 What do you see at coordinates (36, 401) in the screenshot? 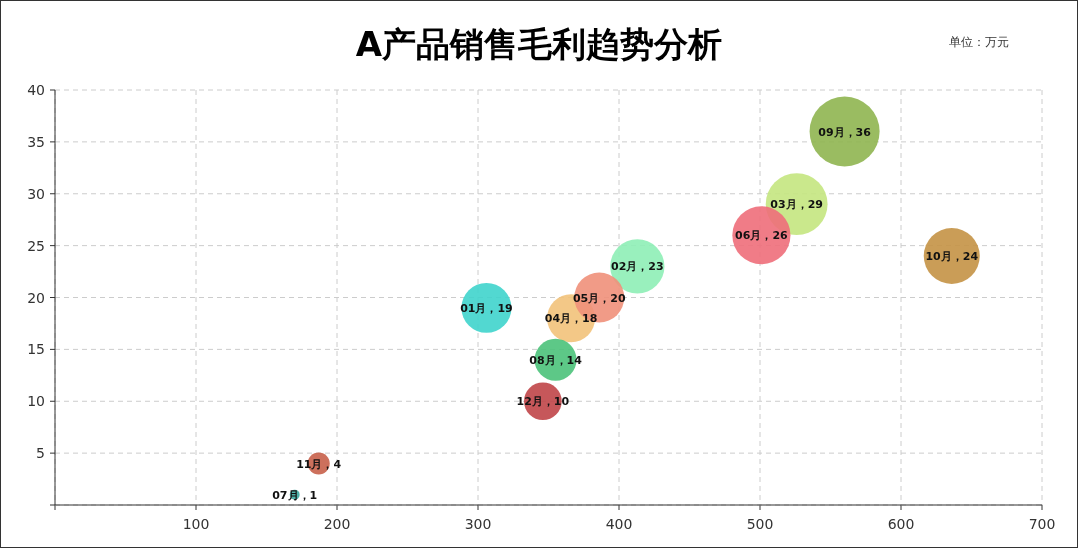
I see `y-tick-label: 10` at bounding box center [36, 401].